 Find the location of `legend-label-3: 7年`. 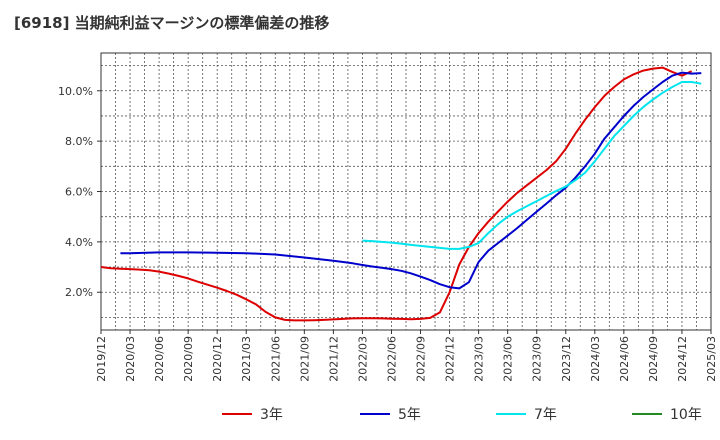

legend-label-3: 7年 is located at coordinates (545, 415).